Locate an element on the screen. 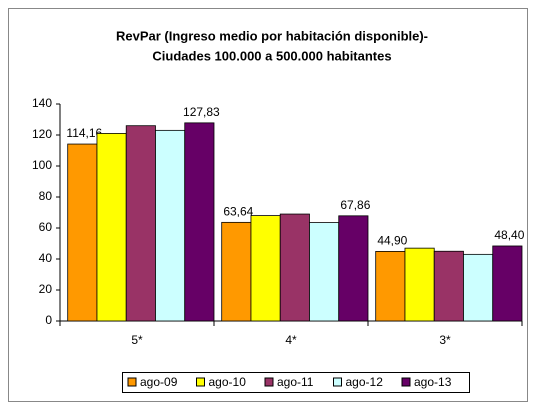 Image resolution: width=533 pixels, height=403 pixels. x-tick-label: 4* is located at coordinates (291, 340).